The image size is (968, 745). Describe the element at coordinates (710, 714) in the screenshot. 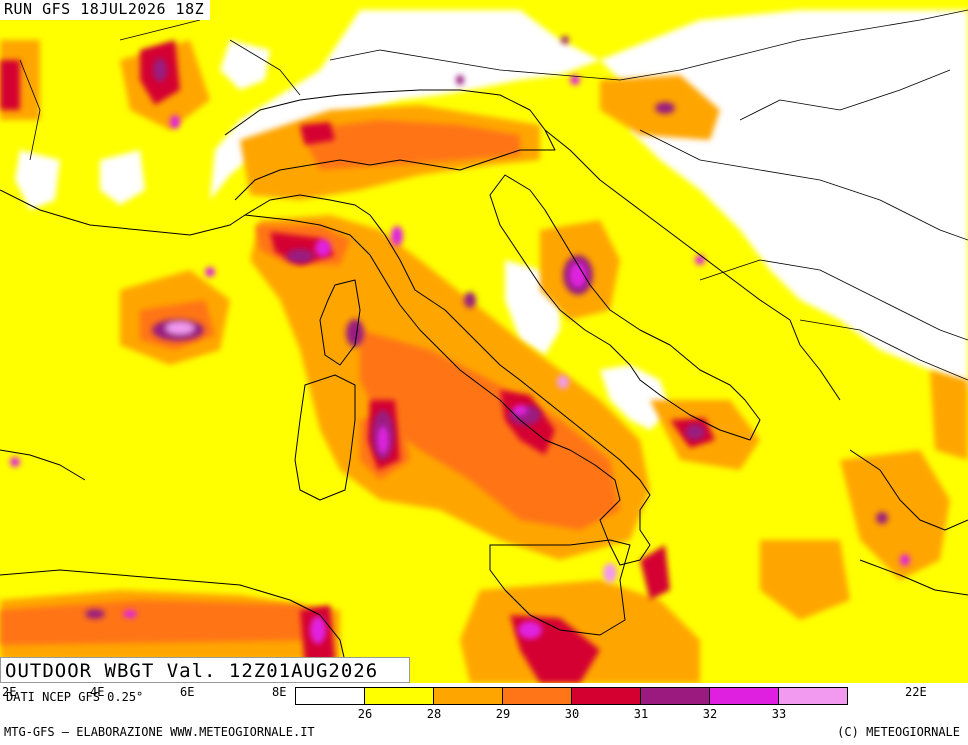

I see `legend-tick-label: 32` at that location.